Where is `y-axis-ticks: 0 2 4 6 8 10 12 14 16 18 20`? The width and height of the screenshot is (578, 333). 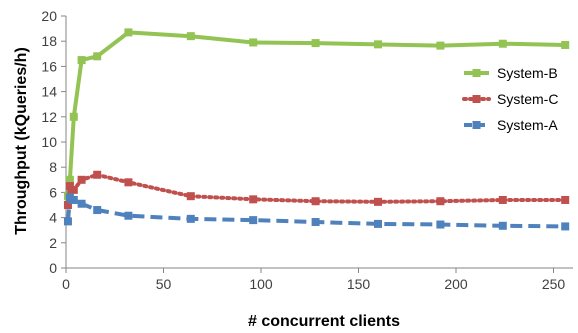
y-axis-ticks: 0 2 4 6 8 10 12 14 16 18 20 is located at coordinates (53, 142).